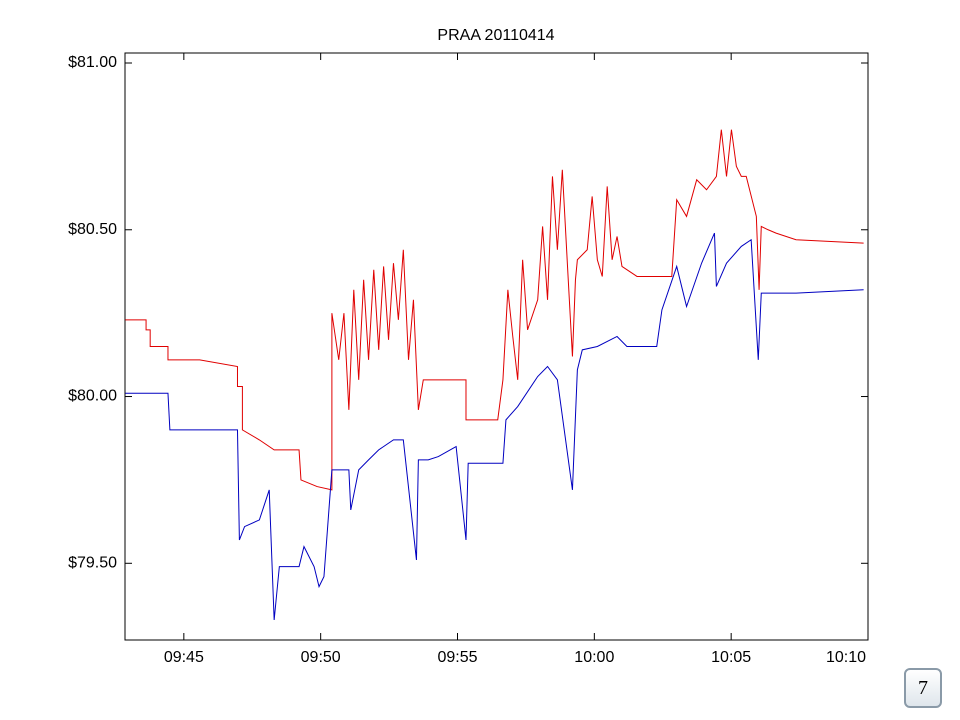  I want to click on x-tick-label: 09:50, so click(321, 657).